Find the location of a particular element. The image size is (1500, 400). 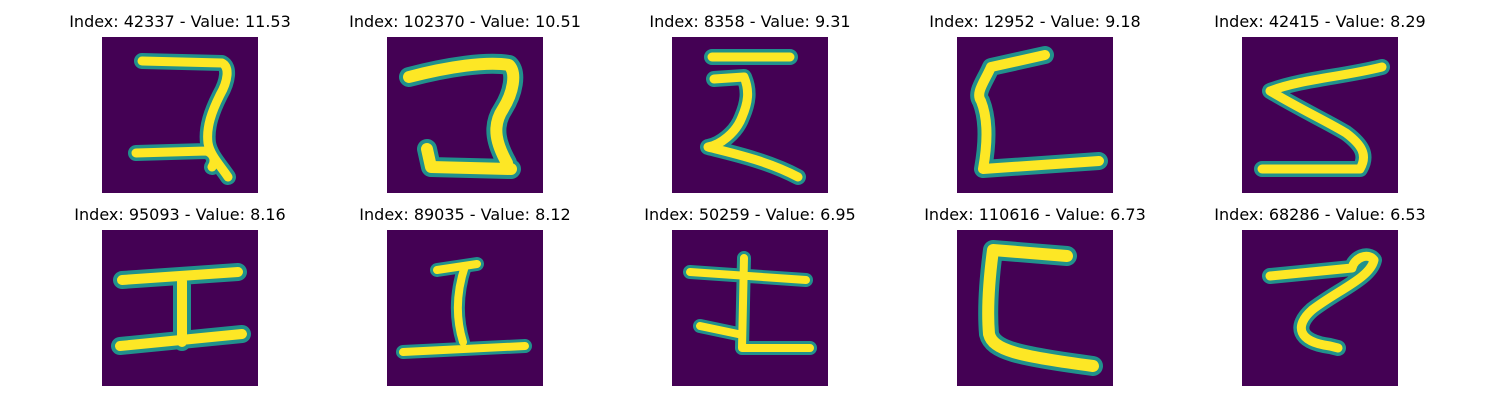

panel-title: Index: 95093 - Value: 8.16 is located at coordinates (180, 214).